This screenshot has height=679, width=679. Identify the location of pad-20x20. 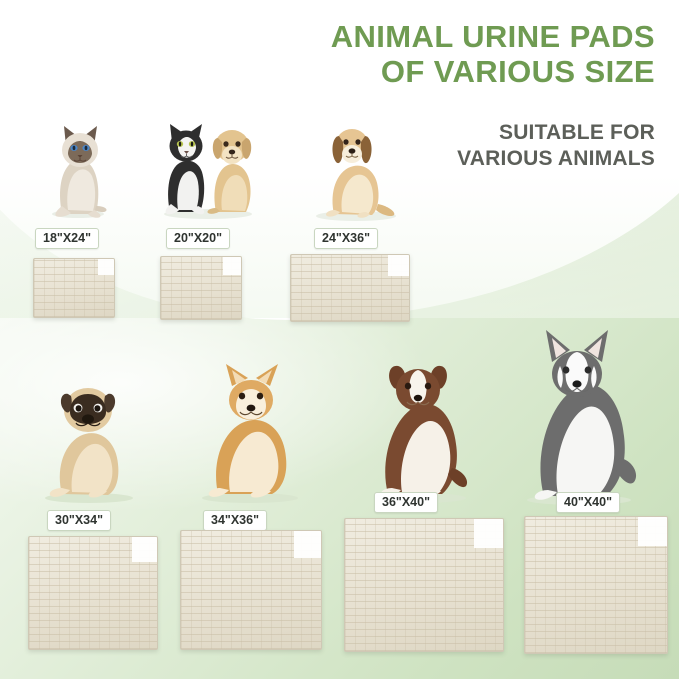
(201, 288).